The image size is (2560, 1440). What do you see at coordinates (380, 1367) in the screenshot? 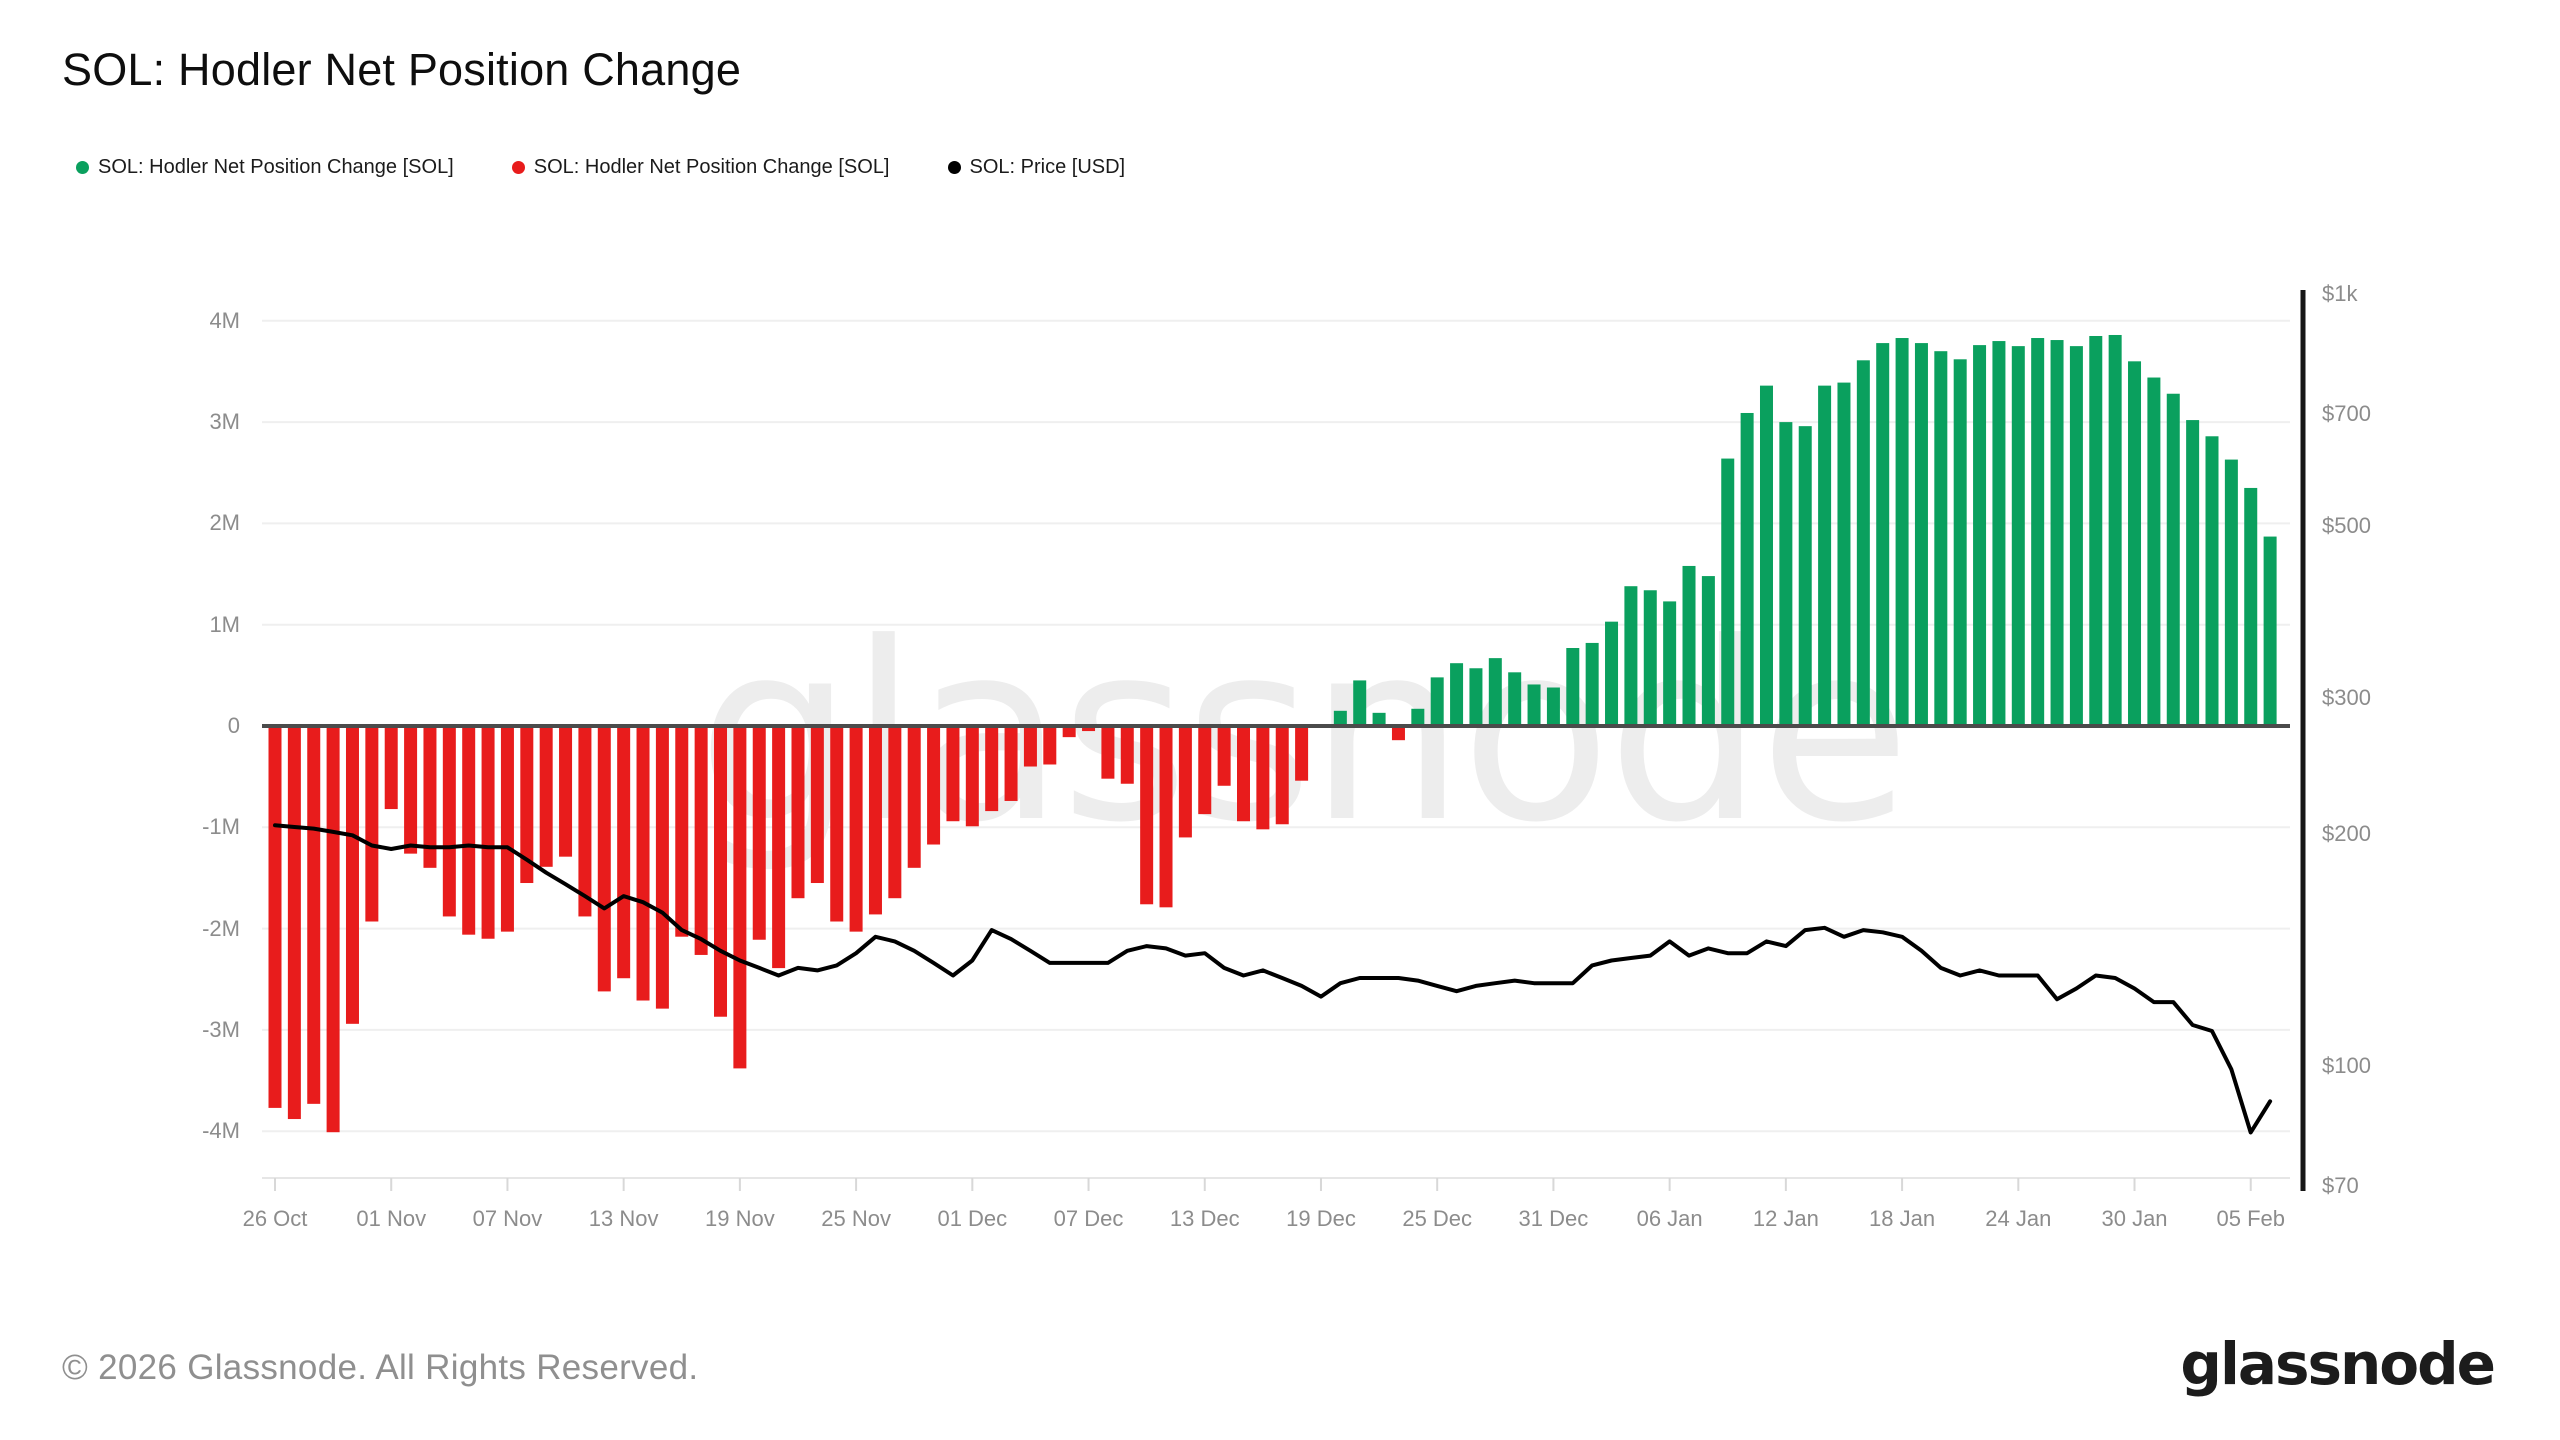
I see `footer-copyright: © 2026 Glassnode. All Rights Reserved.` at bounding box center [380, 1367].